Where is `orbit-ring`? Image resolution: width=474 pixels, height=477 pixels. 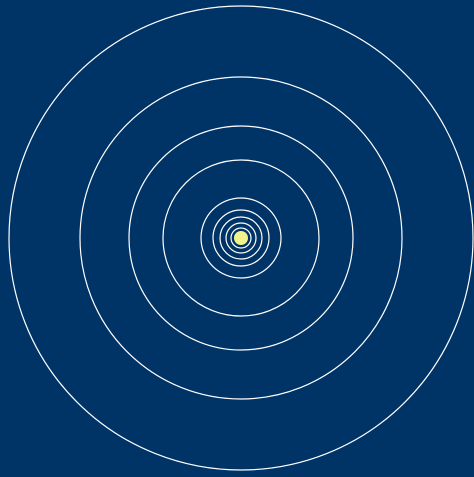 orbit-ring is located at coordinates (241, 238).